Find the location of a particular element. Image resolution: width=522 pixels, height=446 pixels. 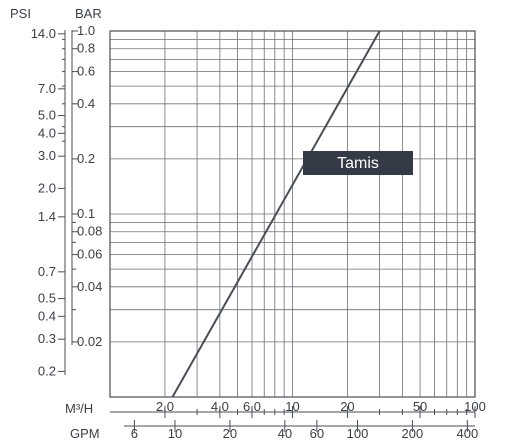

bar-tick-label: 0.06 is located at coordinates (89, 254).